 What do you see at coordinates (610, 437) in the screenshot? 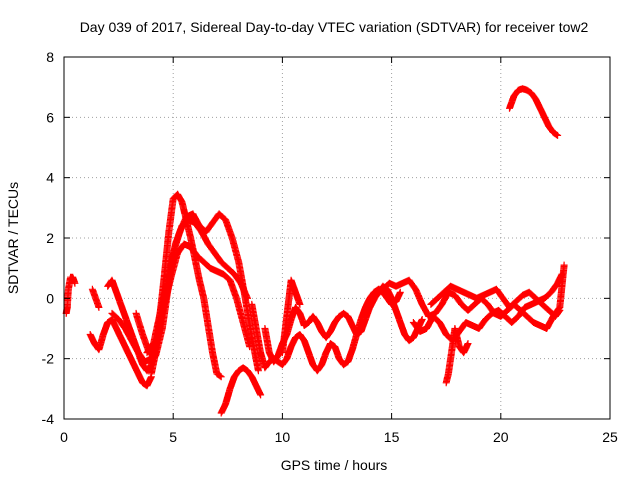
I see `x-tick-label: 25` at bounding box center [610, 437].